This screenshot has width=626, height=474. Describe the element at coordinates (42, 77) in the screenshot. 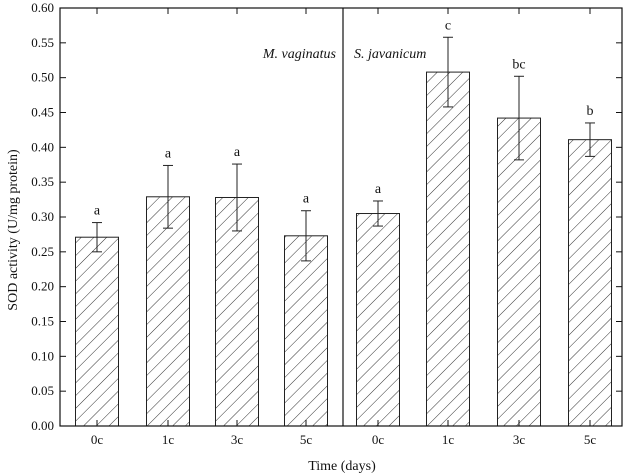

I see `y-tick-label: 0.50` at that location.